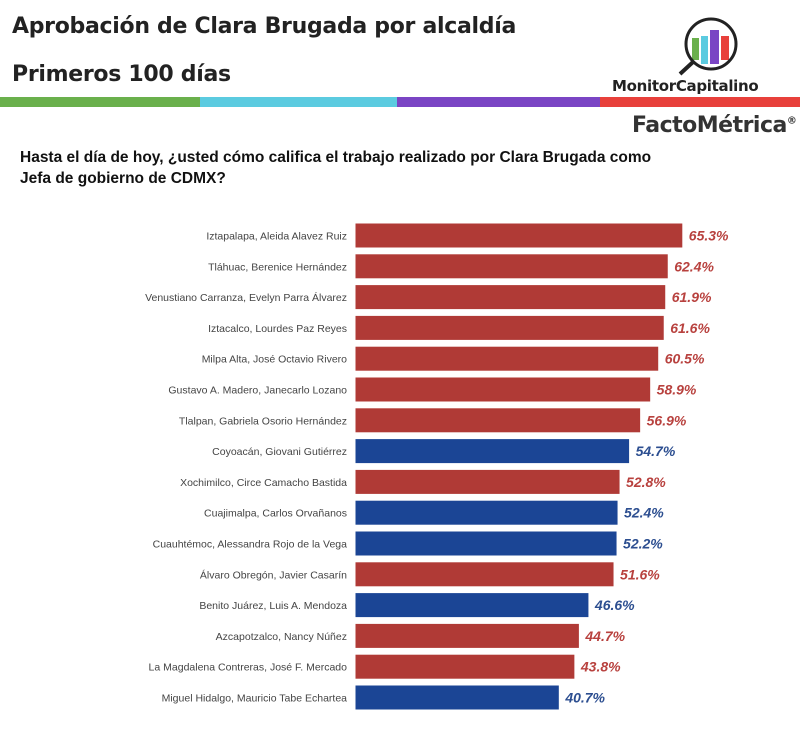 The image size is (800, 741). What do you see at coordinates (614, 605) in the screenshot?
I see `value-label: 46.6%` at bounding box center [614, 605].